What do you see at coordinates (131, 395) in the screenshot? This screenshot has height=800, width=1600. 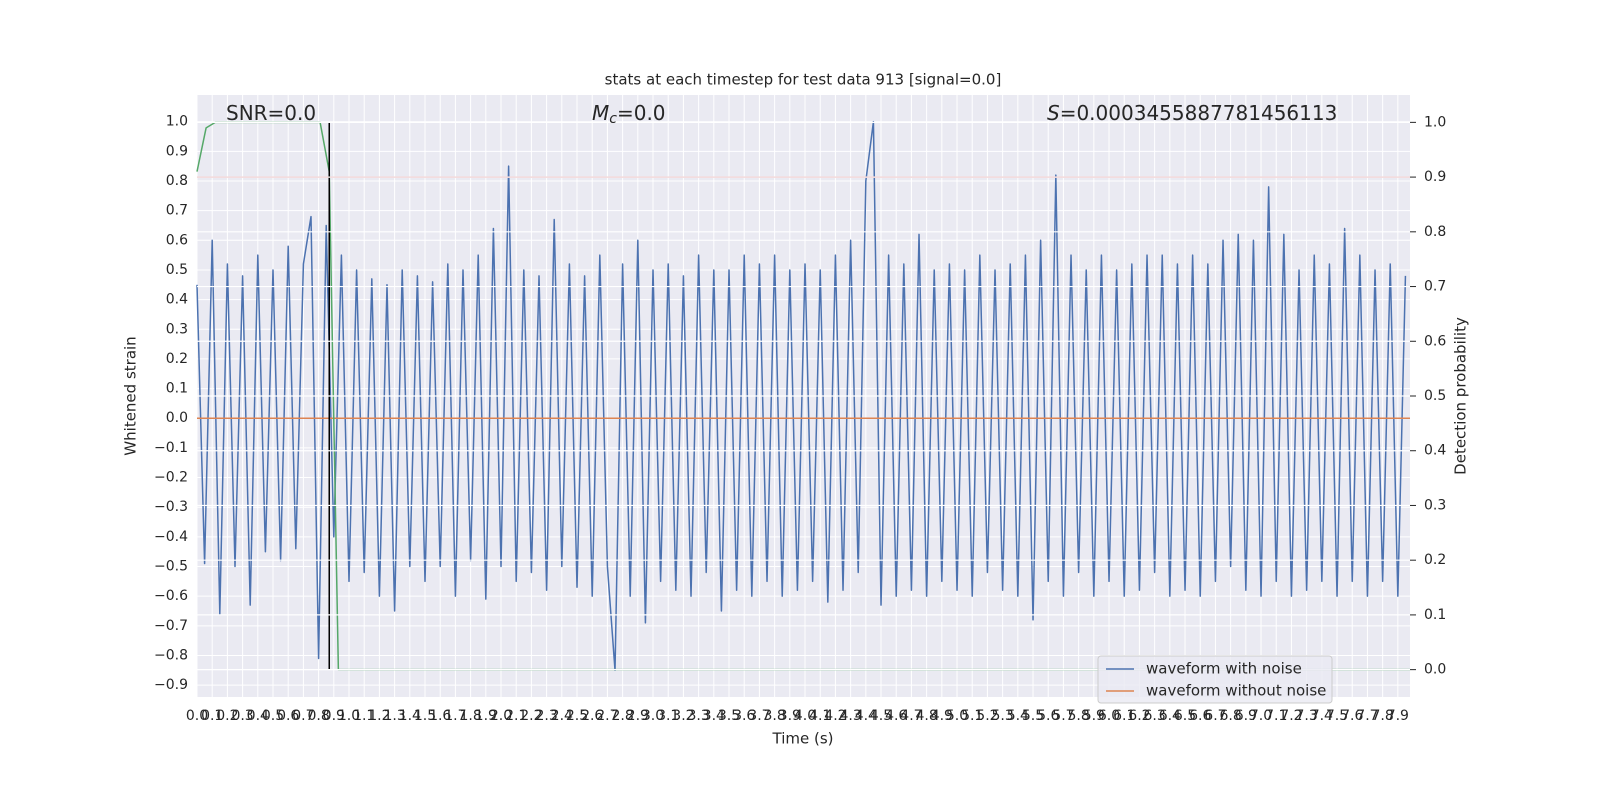 I see `y-axis-label: Whitened strain` at bounding box center [131, 395].